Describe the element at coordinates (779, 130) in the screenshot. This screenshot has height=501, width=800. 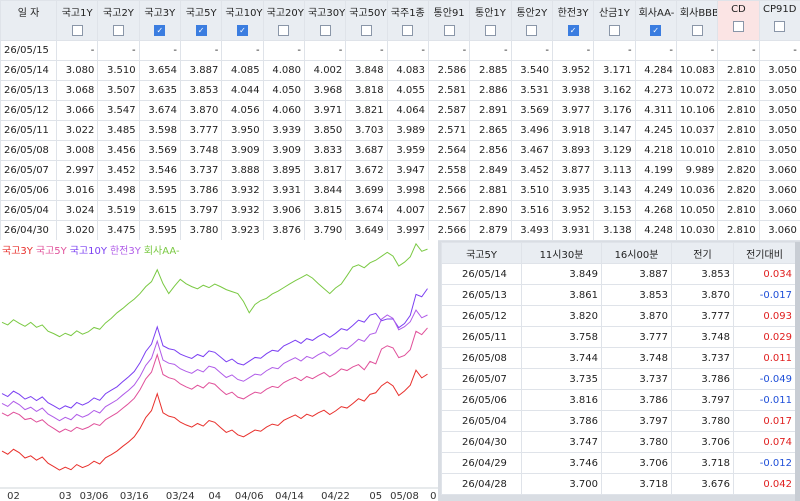
I see `rate-cell: 3.050` at that location.